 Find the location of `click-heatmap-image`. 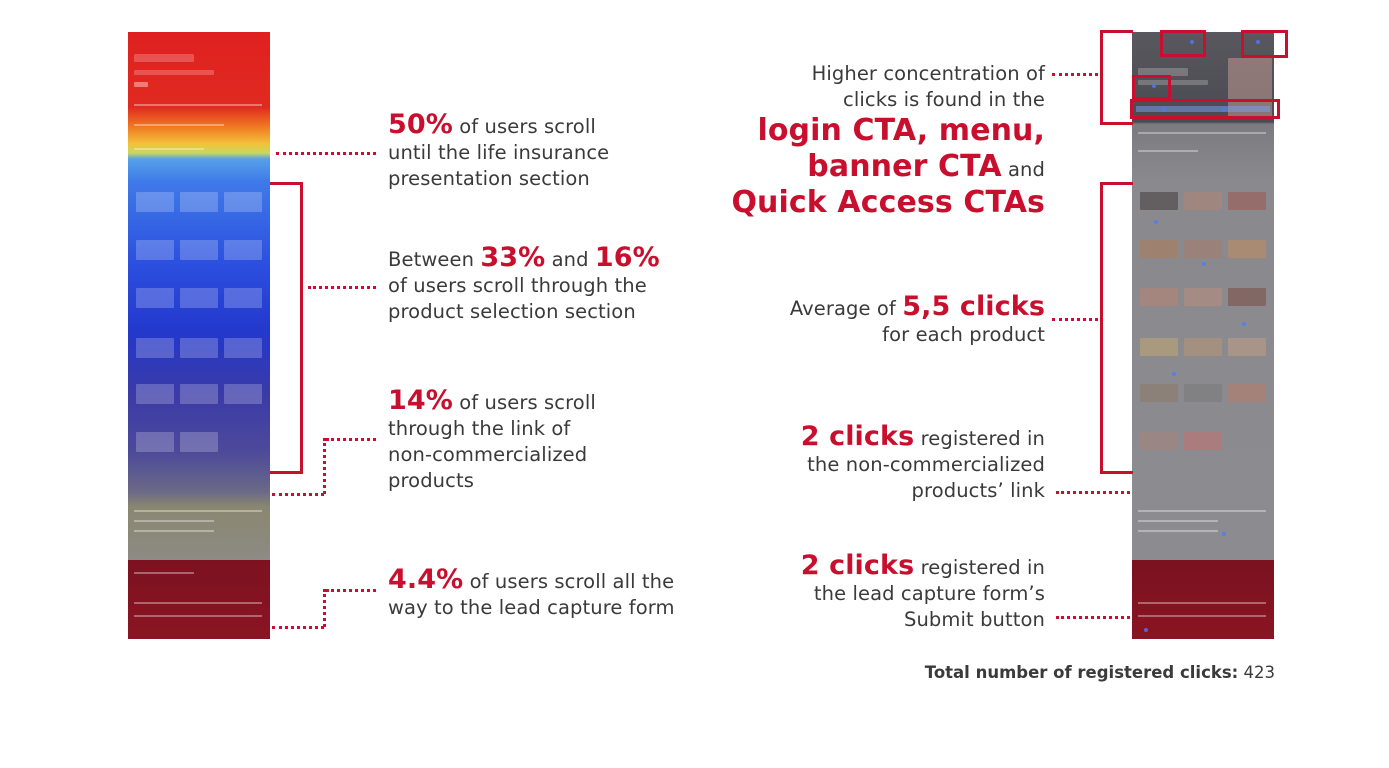

click-heatmap-image is located at coordinates (1203, 335).